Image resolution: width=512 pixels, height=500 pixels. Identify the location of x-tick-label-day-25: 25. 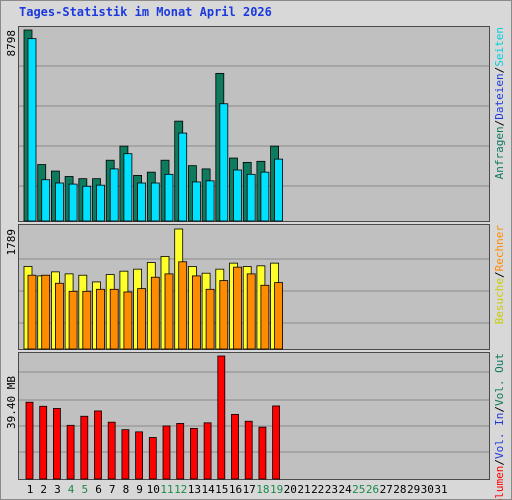
(358, 489).